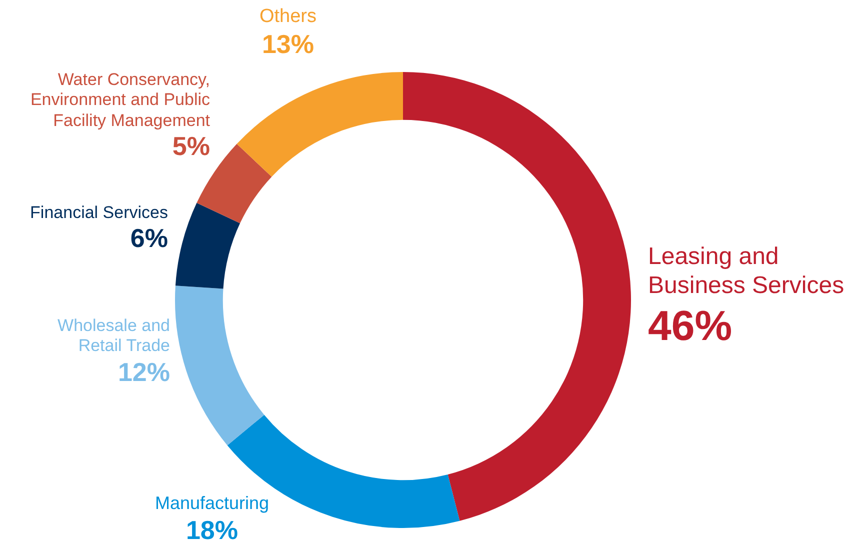 The height and width of the screenshot is (553, 858). I want to click on data-label: 46%, so click(691, 325).